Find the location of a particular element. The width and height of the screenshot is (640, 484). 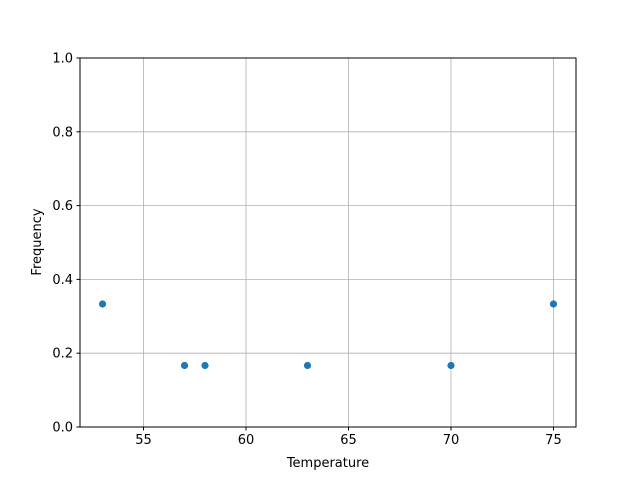

x-axis-ticks: 55 60 65 70 75 is located at coordinates (348, 437).